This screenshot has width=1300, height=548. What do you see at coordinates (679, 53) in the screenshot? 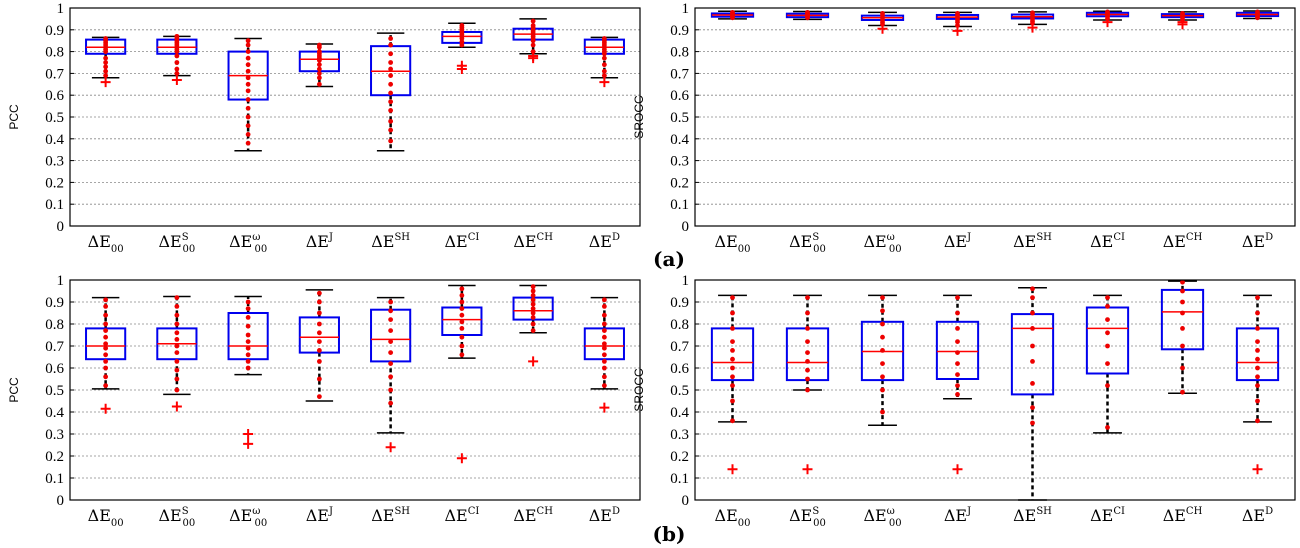
I see `y-tick-label: 0.8` at bounding box center [679, 53].